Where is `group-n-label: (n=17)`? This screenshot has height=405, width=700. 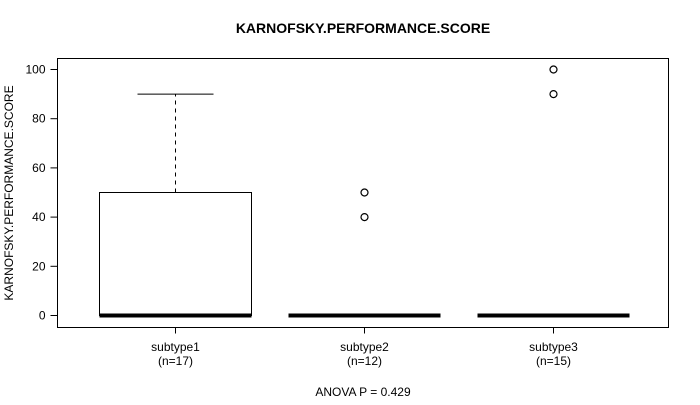 group-n-label: (n=17) is located at coordinates (175, 361).